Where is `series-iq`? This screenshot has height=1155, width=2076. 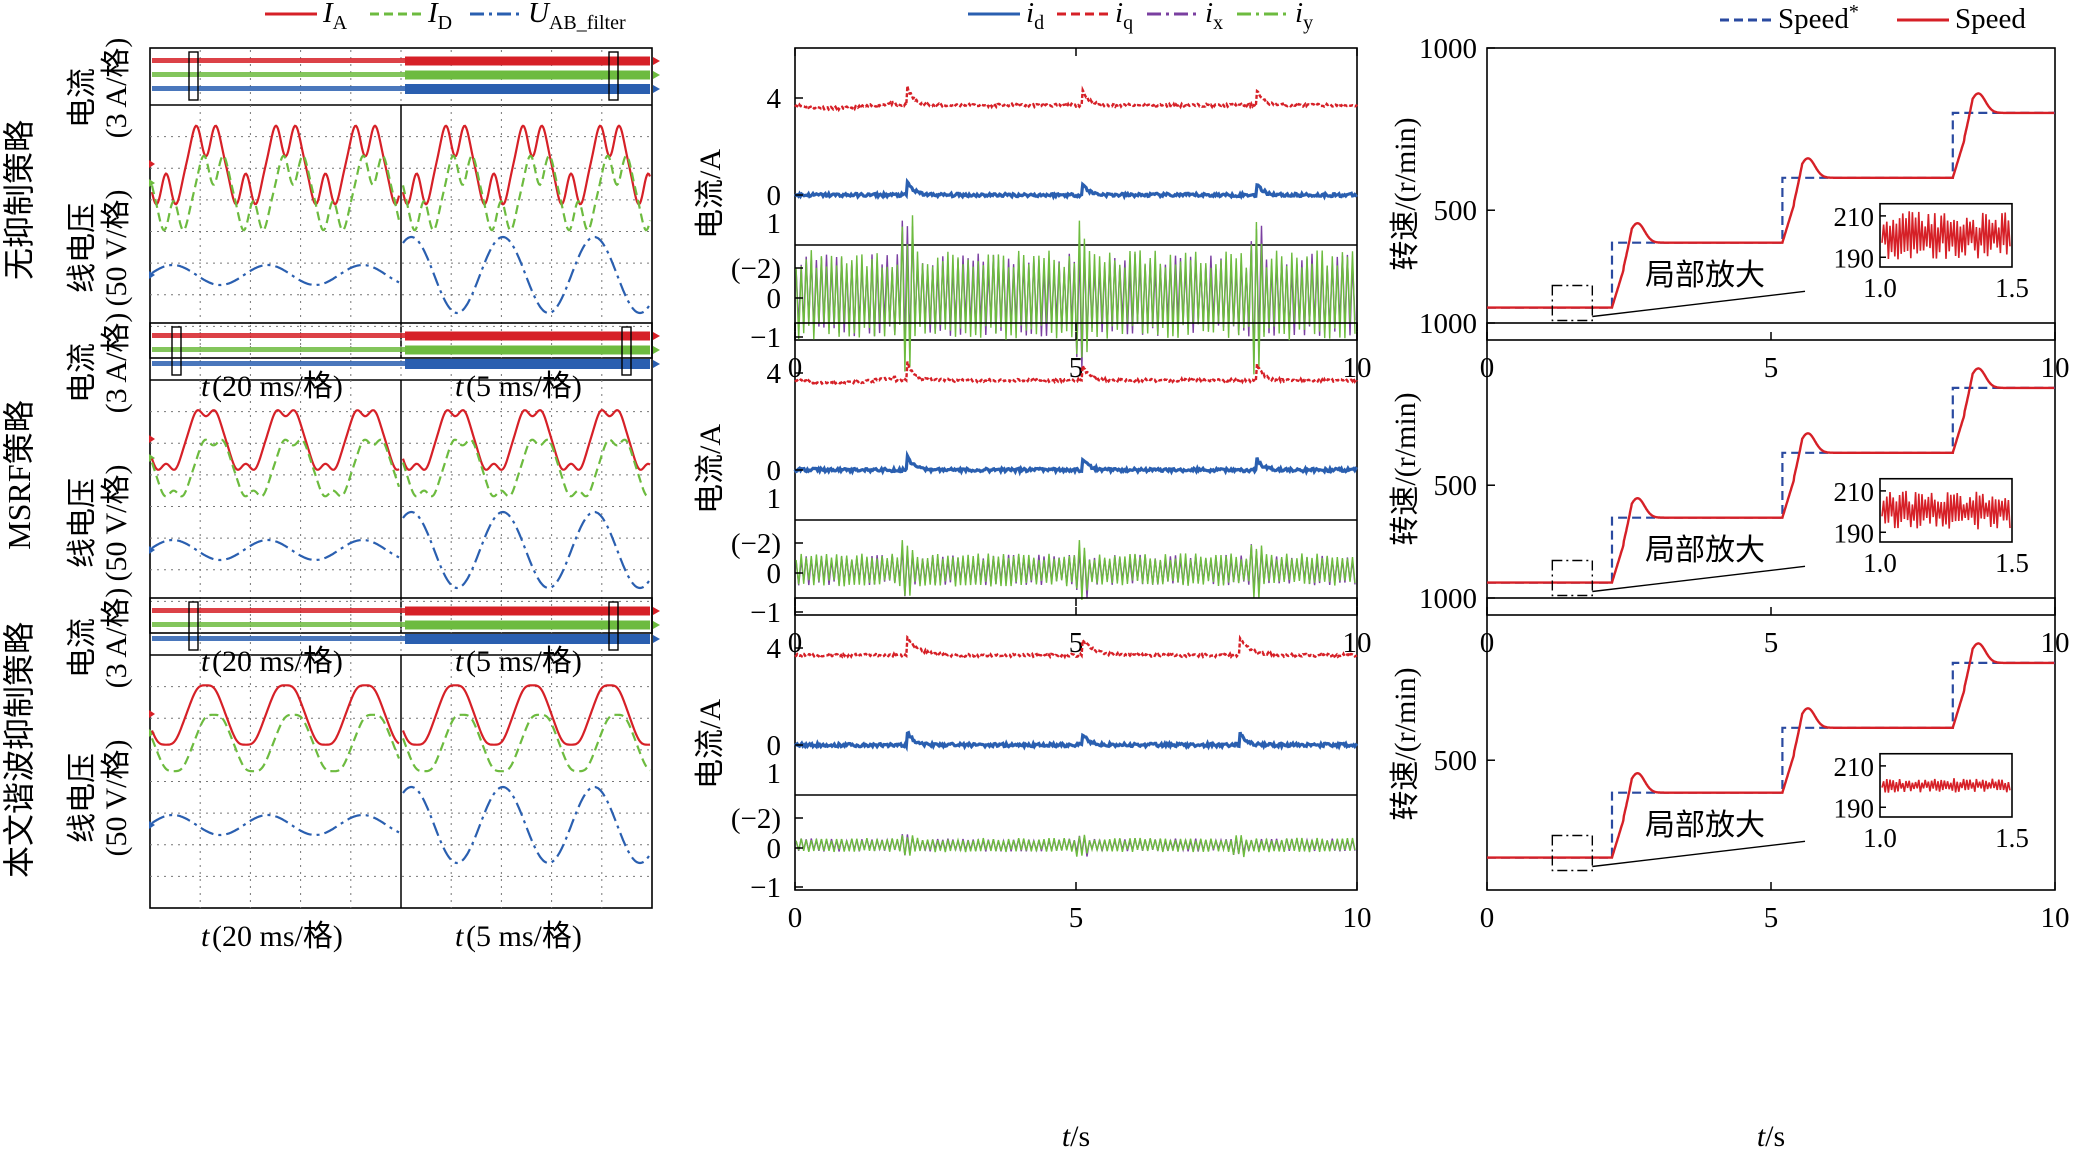
series-iq is located at coordinates (1076, 647).